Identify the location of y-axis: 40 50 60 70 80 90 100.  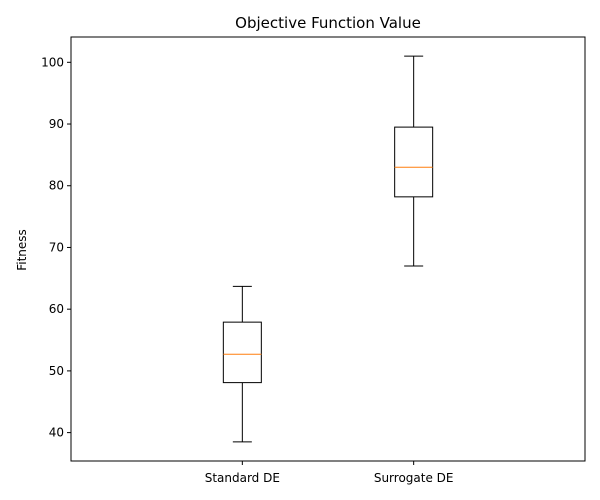
(56, 247).